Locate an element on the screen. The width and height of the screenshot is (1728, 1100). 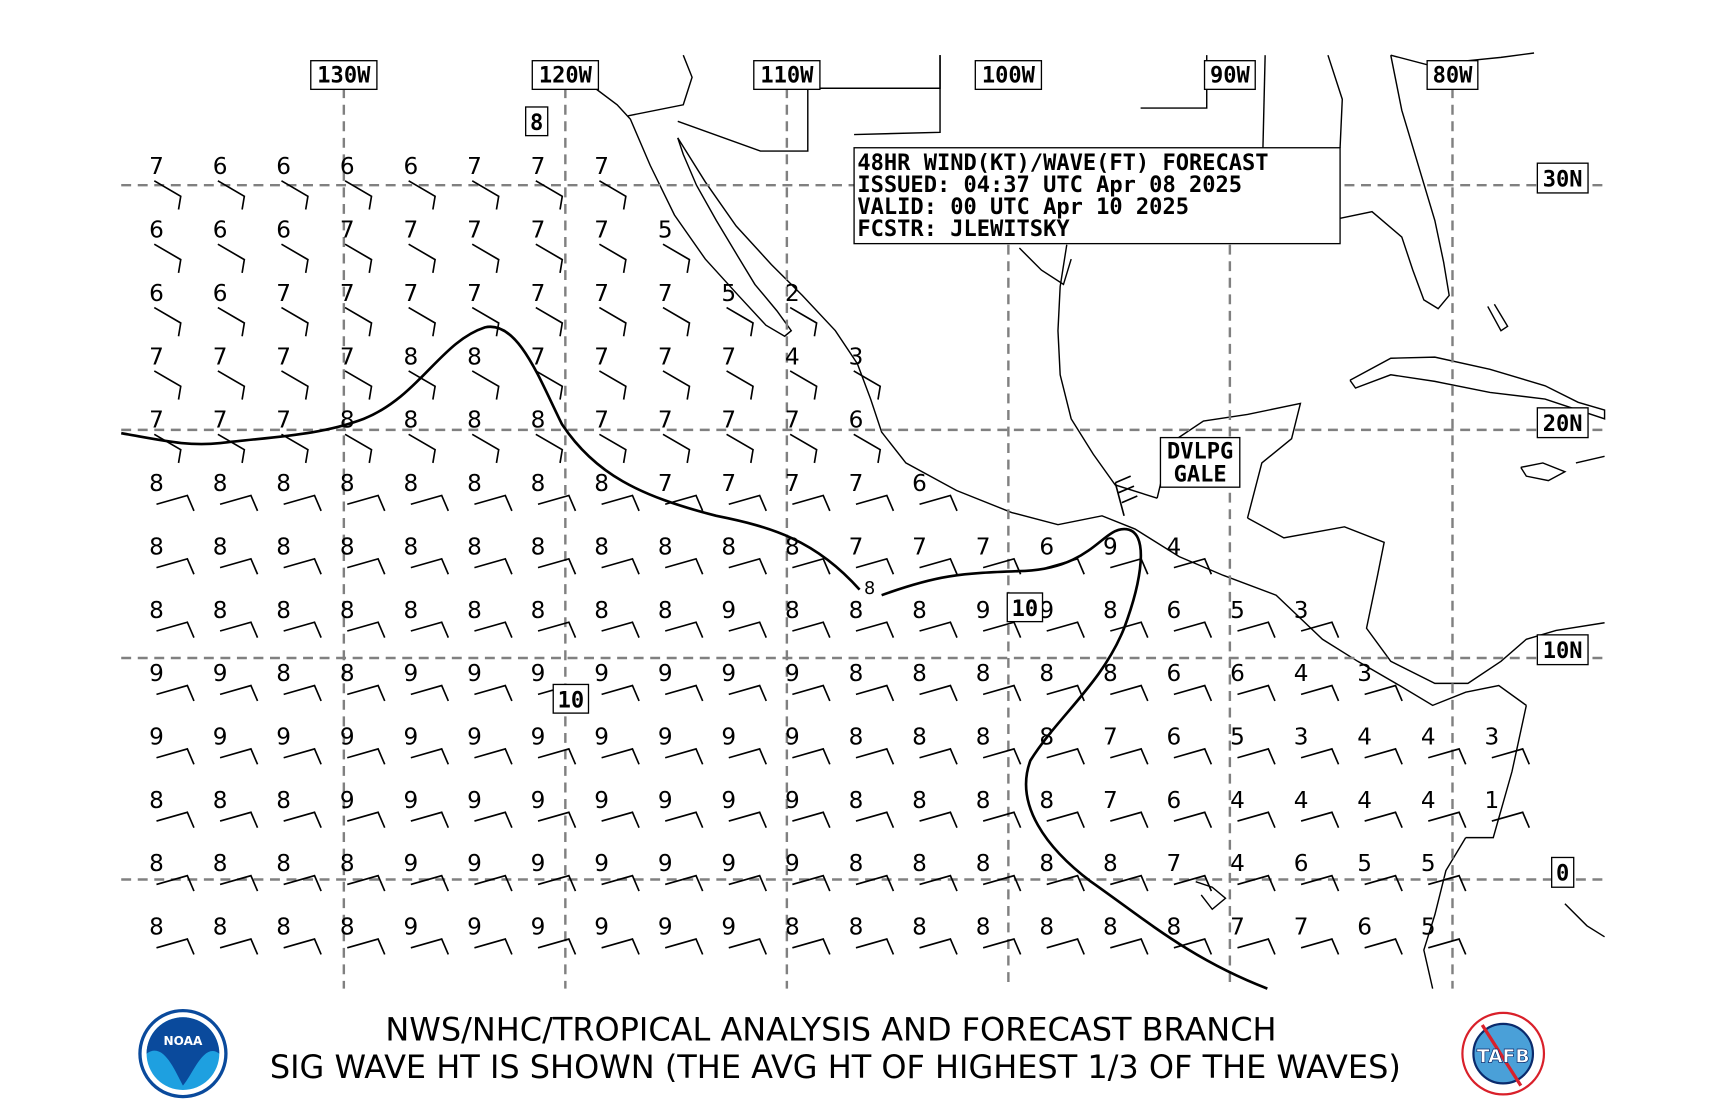
max-wave-box: 8 is located at coordinates (537, 121).